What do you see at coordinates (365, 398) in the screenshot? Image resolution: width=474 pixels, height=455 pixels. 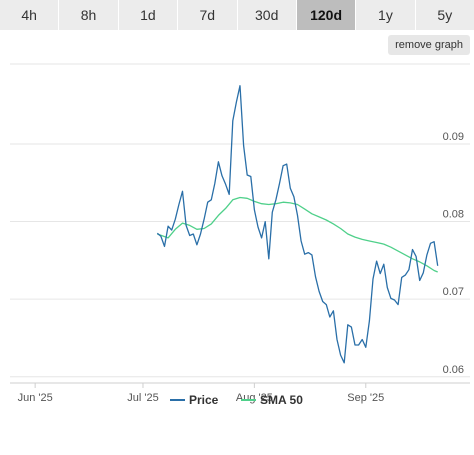 I see `x-tick-label: Sep '25` at bounding box center [365, 398].